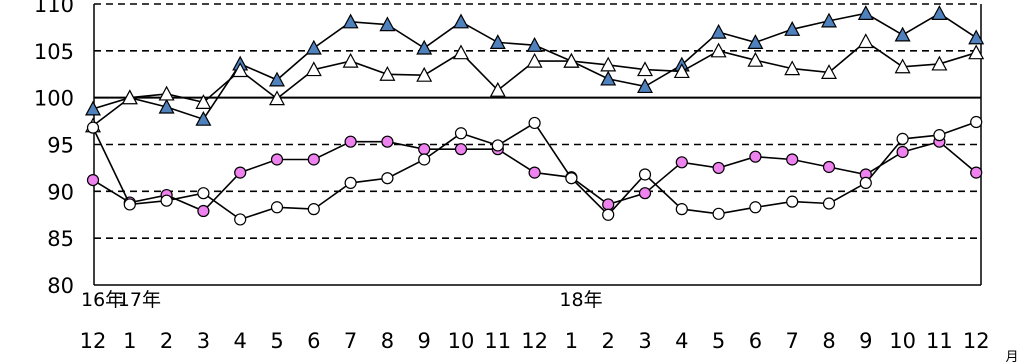 The height and width of the screenshot is (363, 1028). Describe the element at coordinates (1011, 356) in the screenshot. I see `x-unit-label: 月` at that location.